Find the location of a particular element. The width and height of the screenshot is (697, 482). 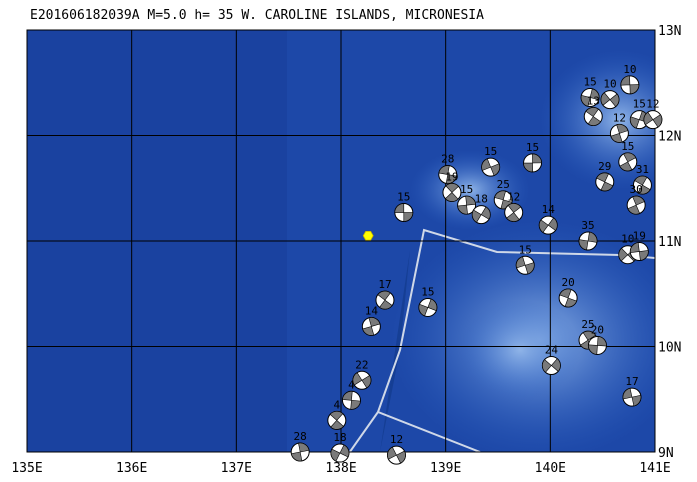

depth-label: 20 is located at coordinates (597, 329).